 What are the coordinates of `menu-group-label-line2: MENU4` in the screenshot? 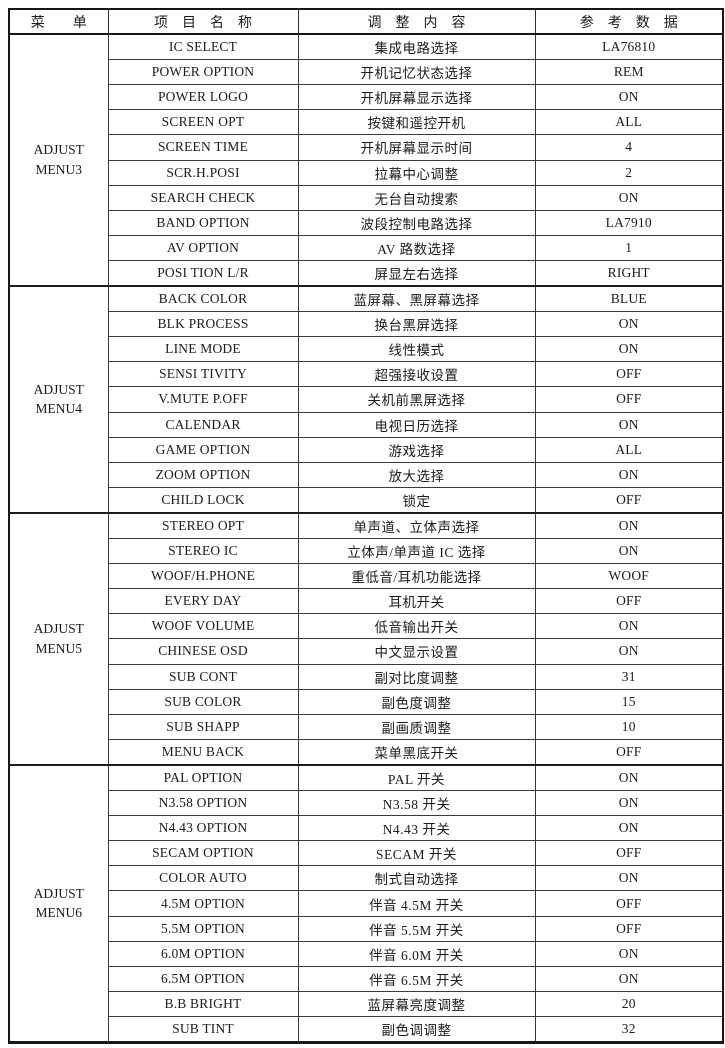 It's located at (59, 409).